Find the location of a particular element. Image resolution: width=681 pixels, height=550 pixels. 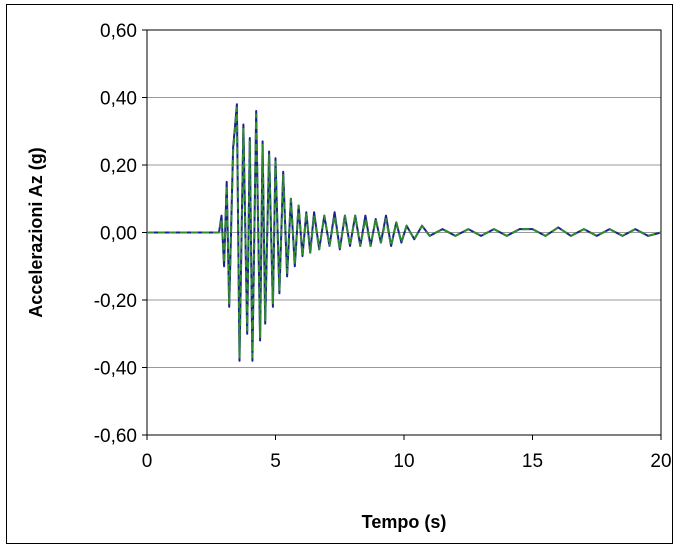

y-tick-labels: -0,60 -0,40 -0,20 0,00 0,20 0,40 0,60 is located at coordinates (120, 234).